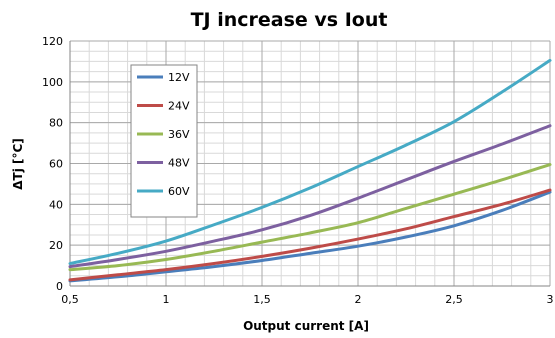 This screenshot has width=555, height=338. I want to click on chart-title: TJ increase vs Iout, so click(289, 20).